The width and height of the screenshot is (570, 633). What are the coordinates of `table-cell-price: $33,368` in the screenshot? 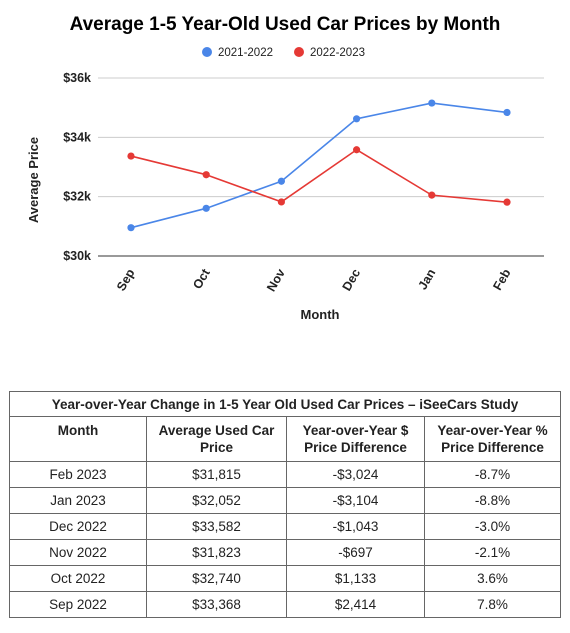 It's located at (216, 604).